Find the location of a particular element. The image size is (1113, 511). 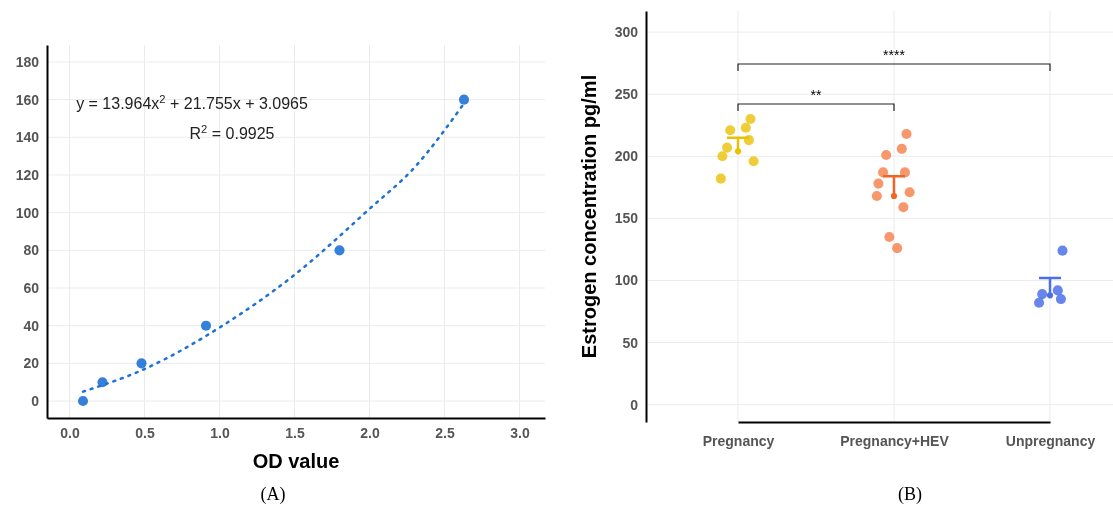

annotation: **** is located at coordinates (894, 55).